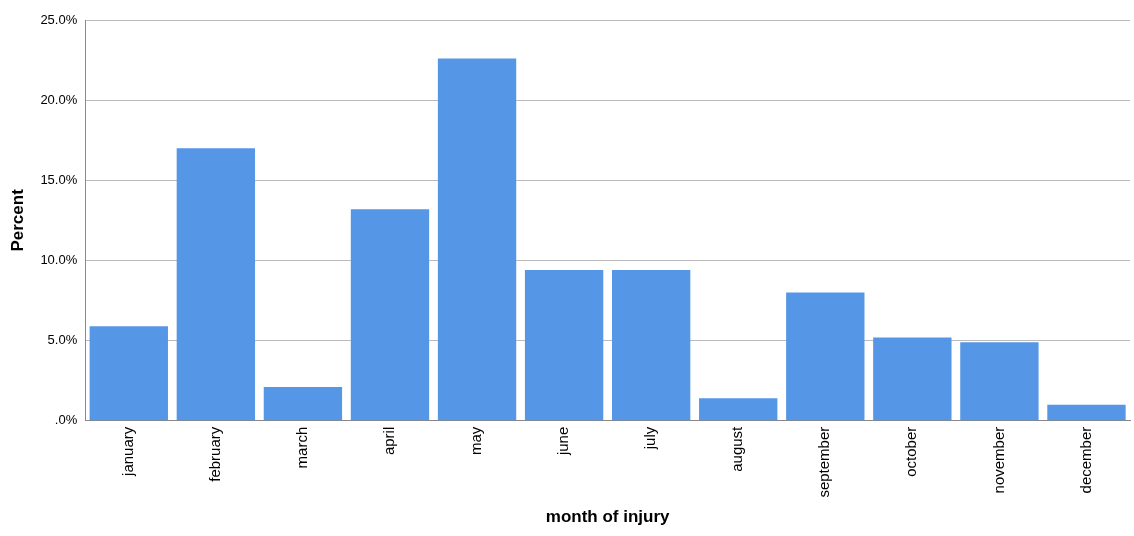  What do you see at coordinates (66, 420) in the screenshot?
I see `y-tick-label: .0%` at bounding box center [66, 420].